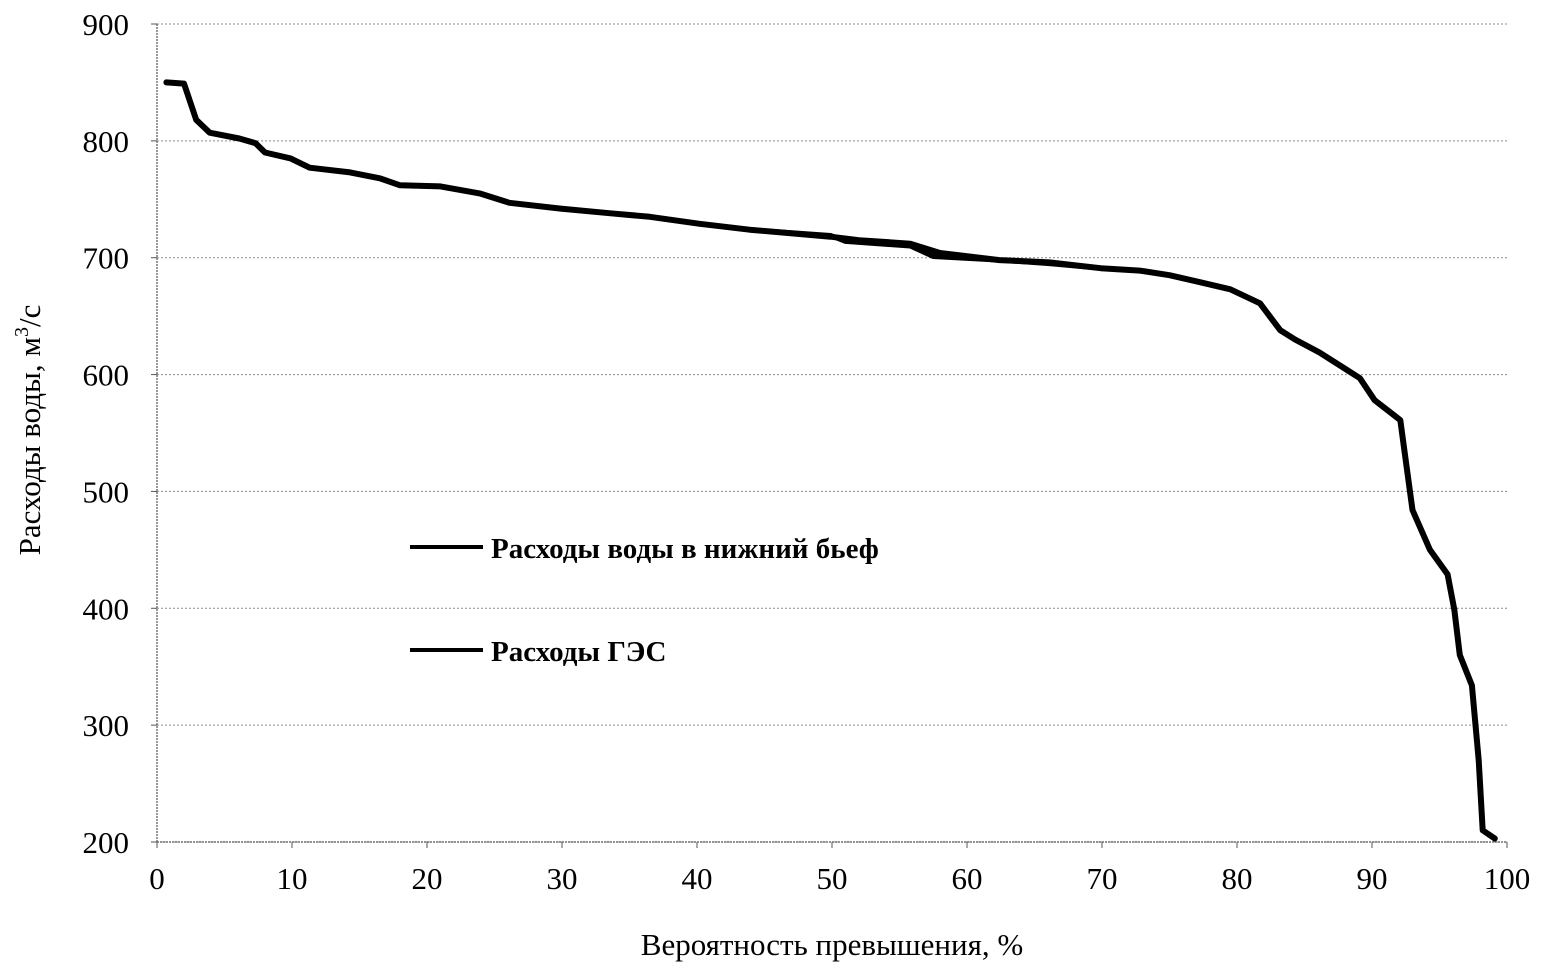 The width and height of the screenshot is (1552, 973). Describe the element at coordinates (832, 944) in the screenshot. I see `x-axis-title: Вероятность превышения, %` at that location.